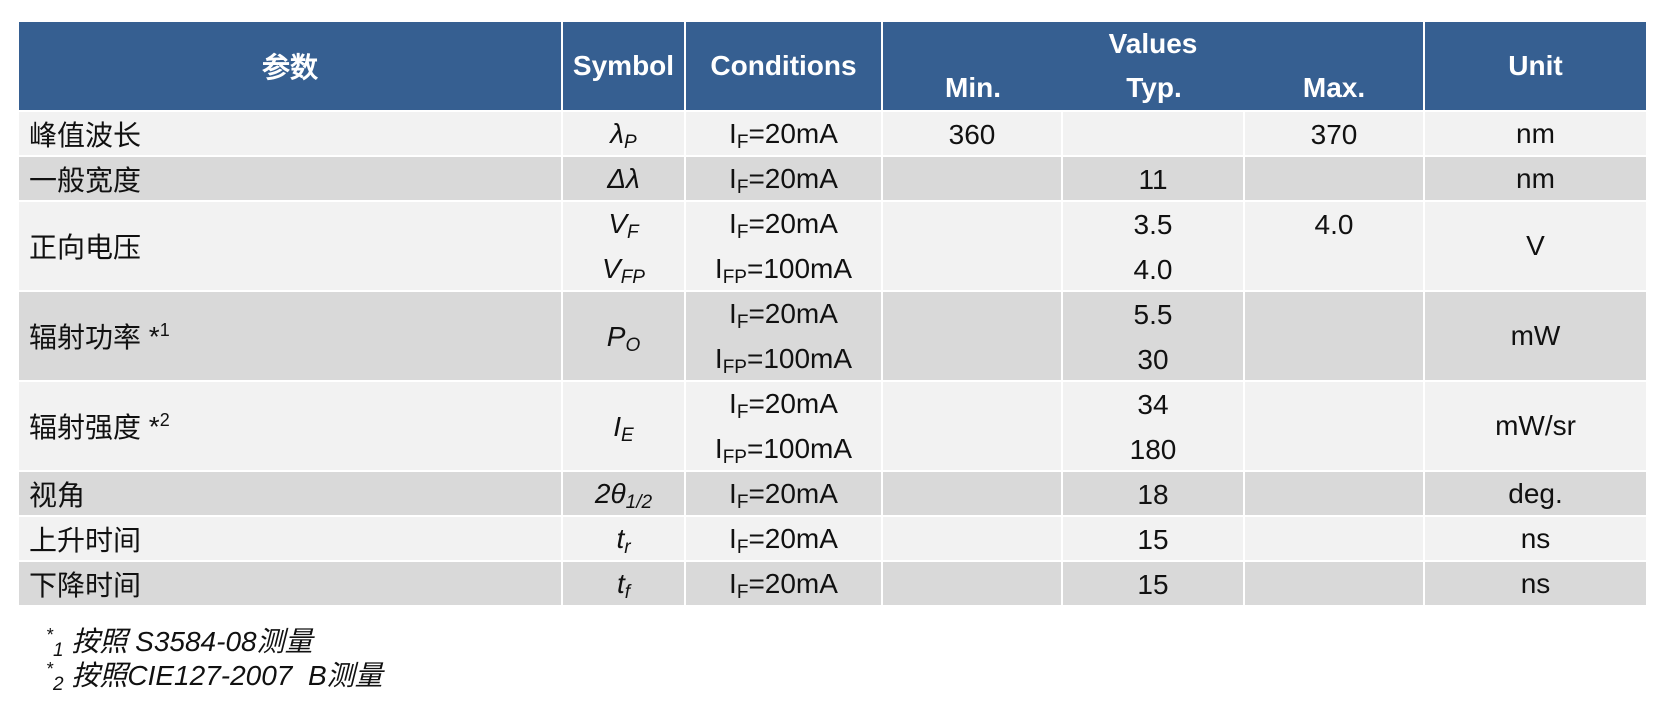  Describe the element at coordinates (290, 426) in the screenshot. I see `param-cell: 辐射强度 *2` at that location.